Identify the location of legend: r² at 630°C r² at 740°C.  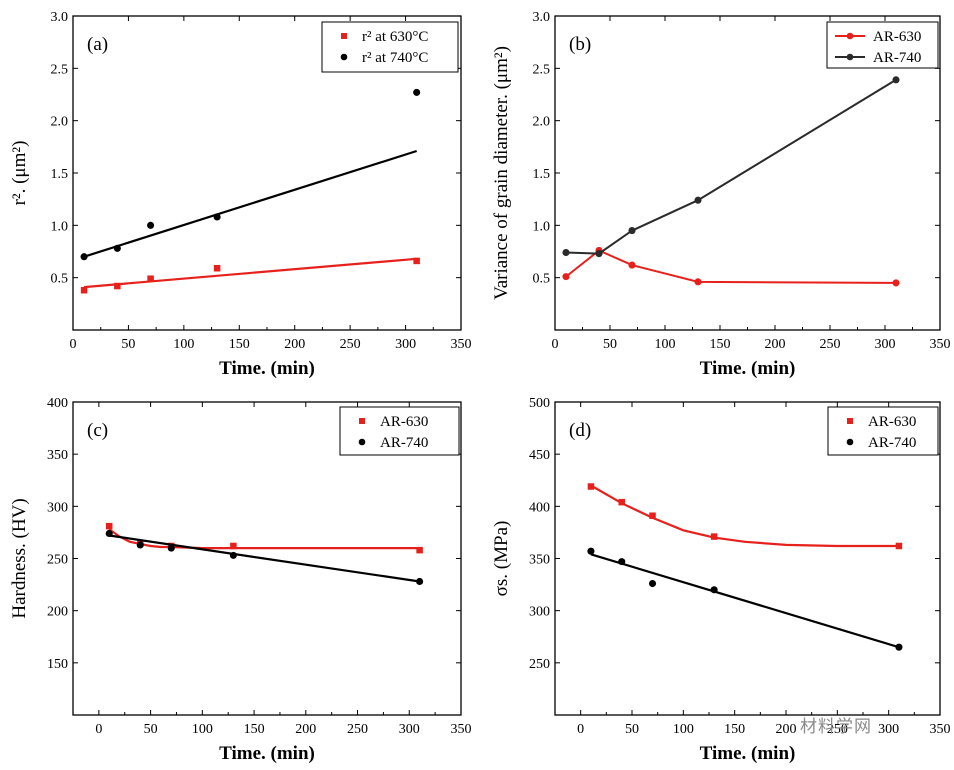
(390, 47).